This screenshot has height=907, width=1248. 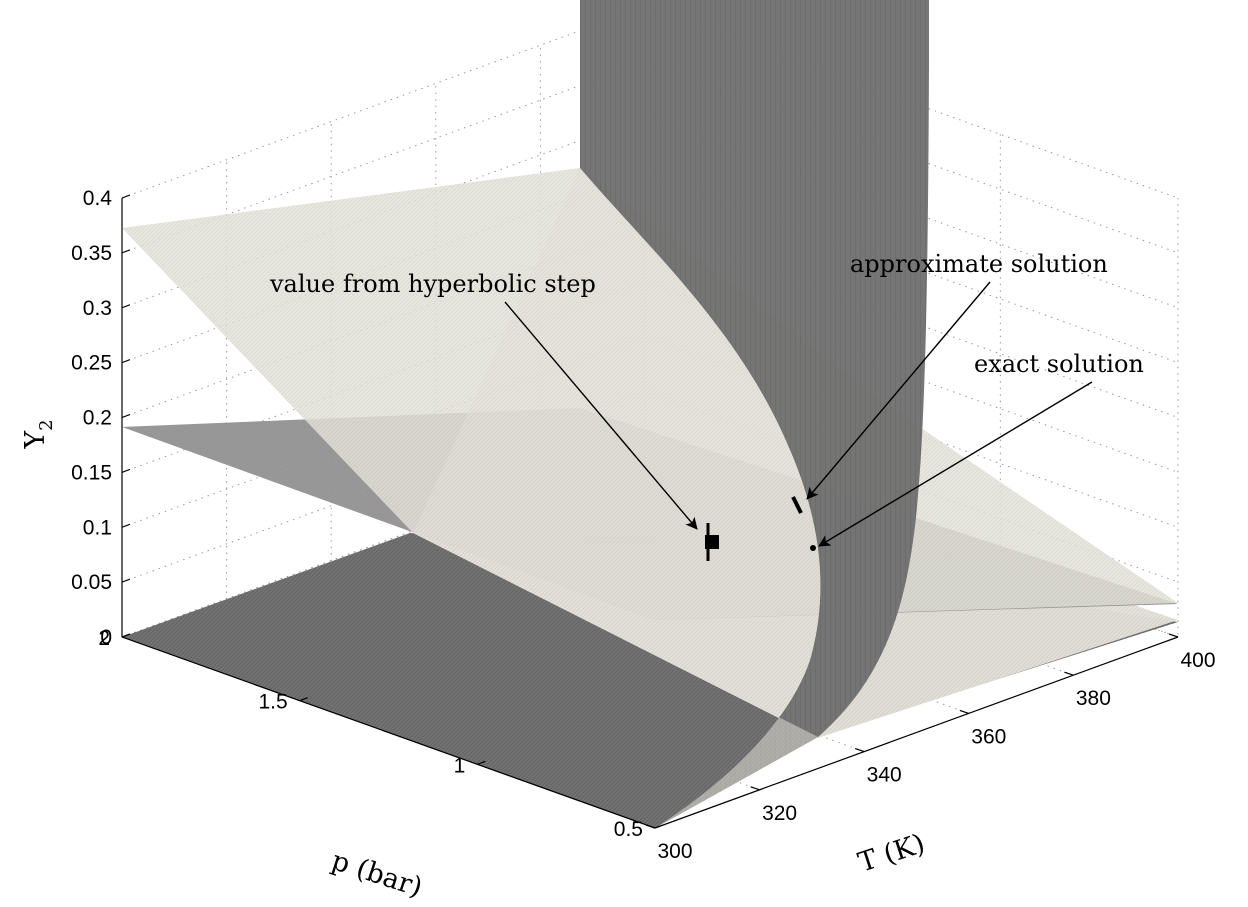 What do you see at coordinates (97, 308) in the screenshot?
I see `z-tick-label: 0.3` at bounding box center [97, 308].